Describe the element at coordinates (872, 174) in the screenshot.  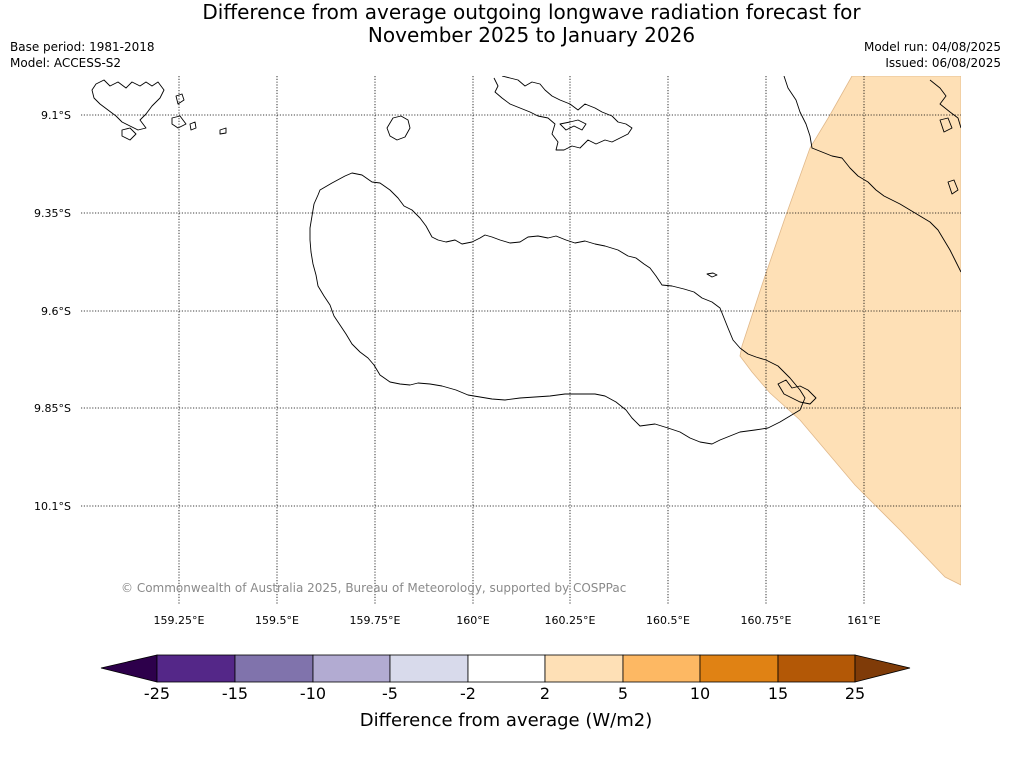
I see `coastline-malaita` at that location.